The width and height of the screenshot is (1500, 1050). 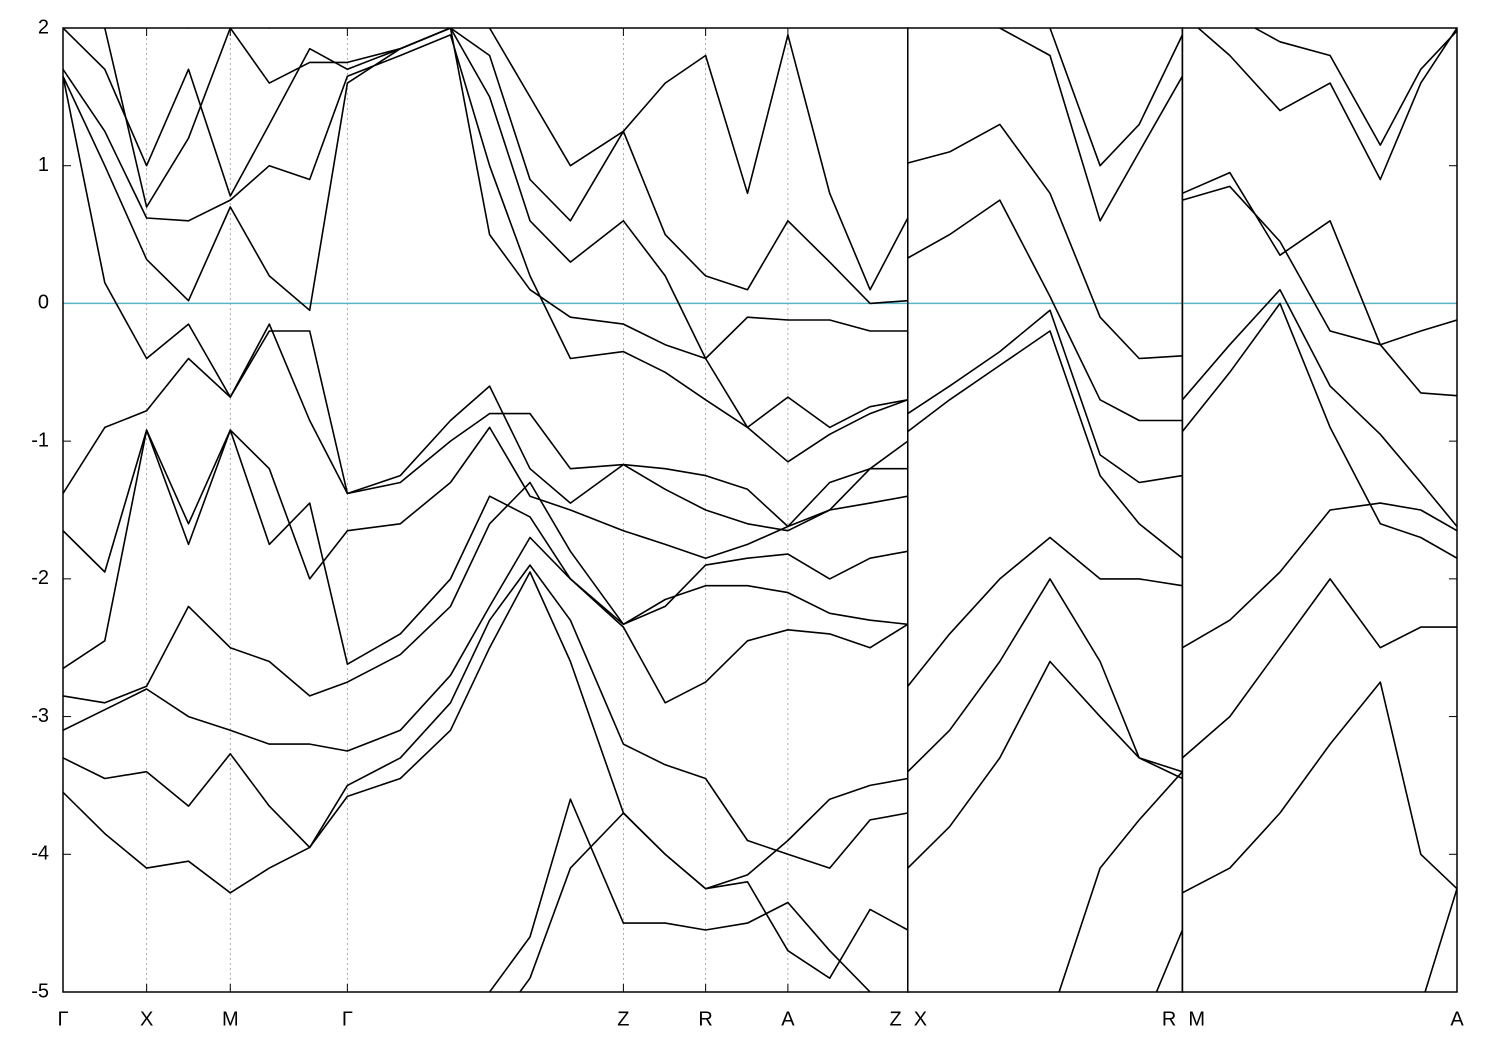 I want to click on y-tick-label: -5, so click(x=40, y=991).